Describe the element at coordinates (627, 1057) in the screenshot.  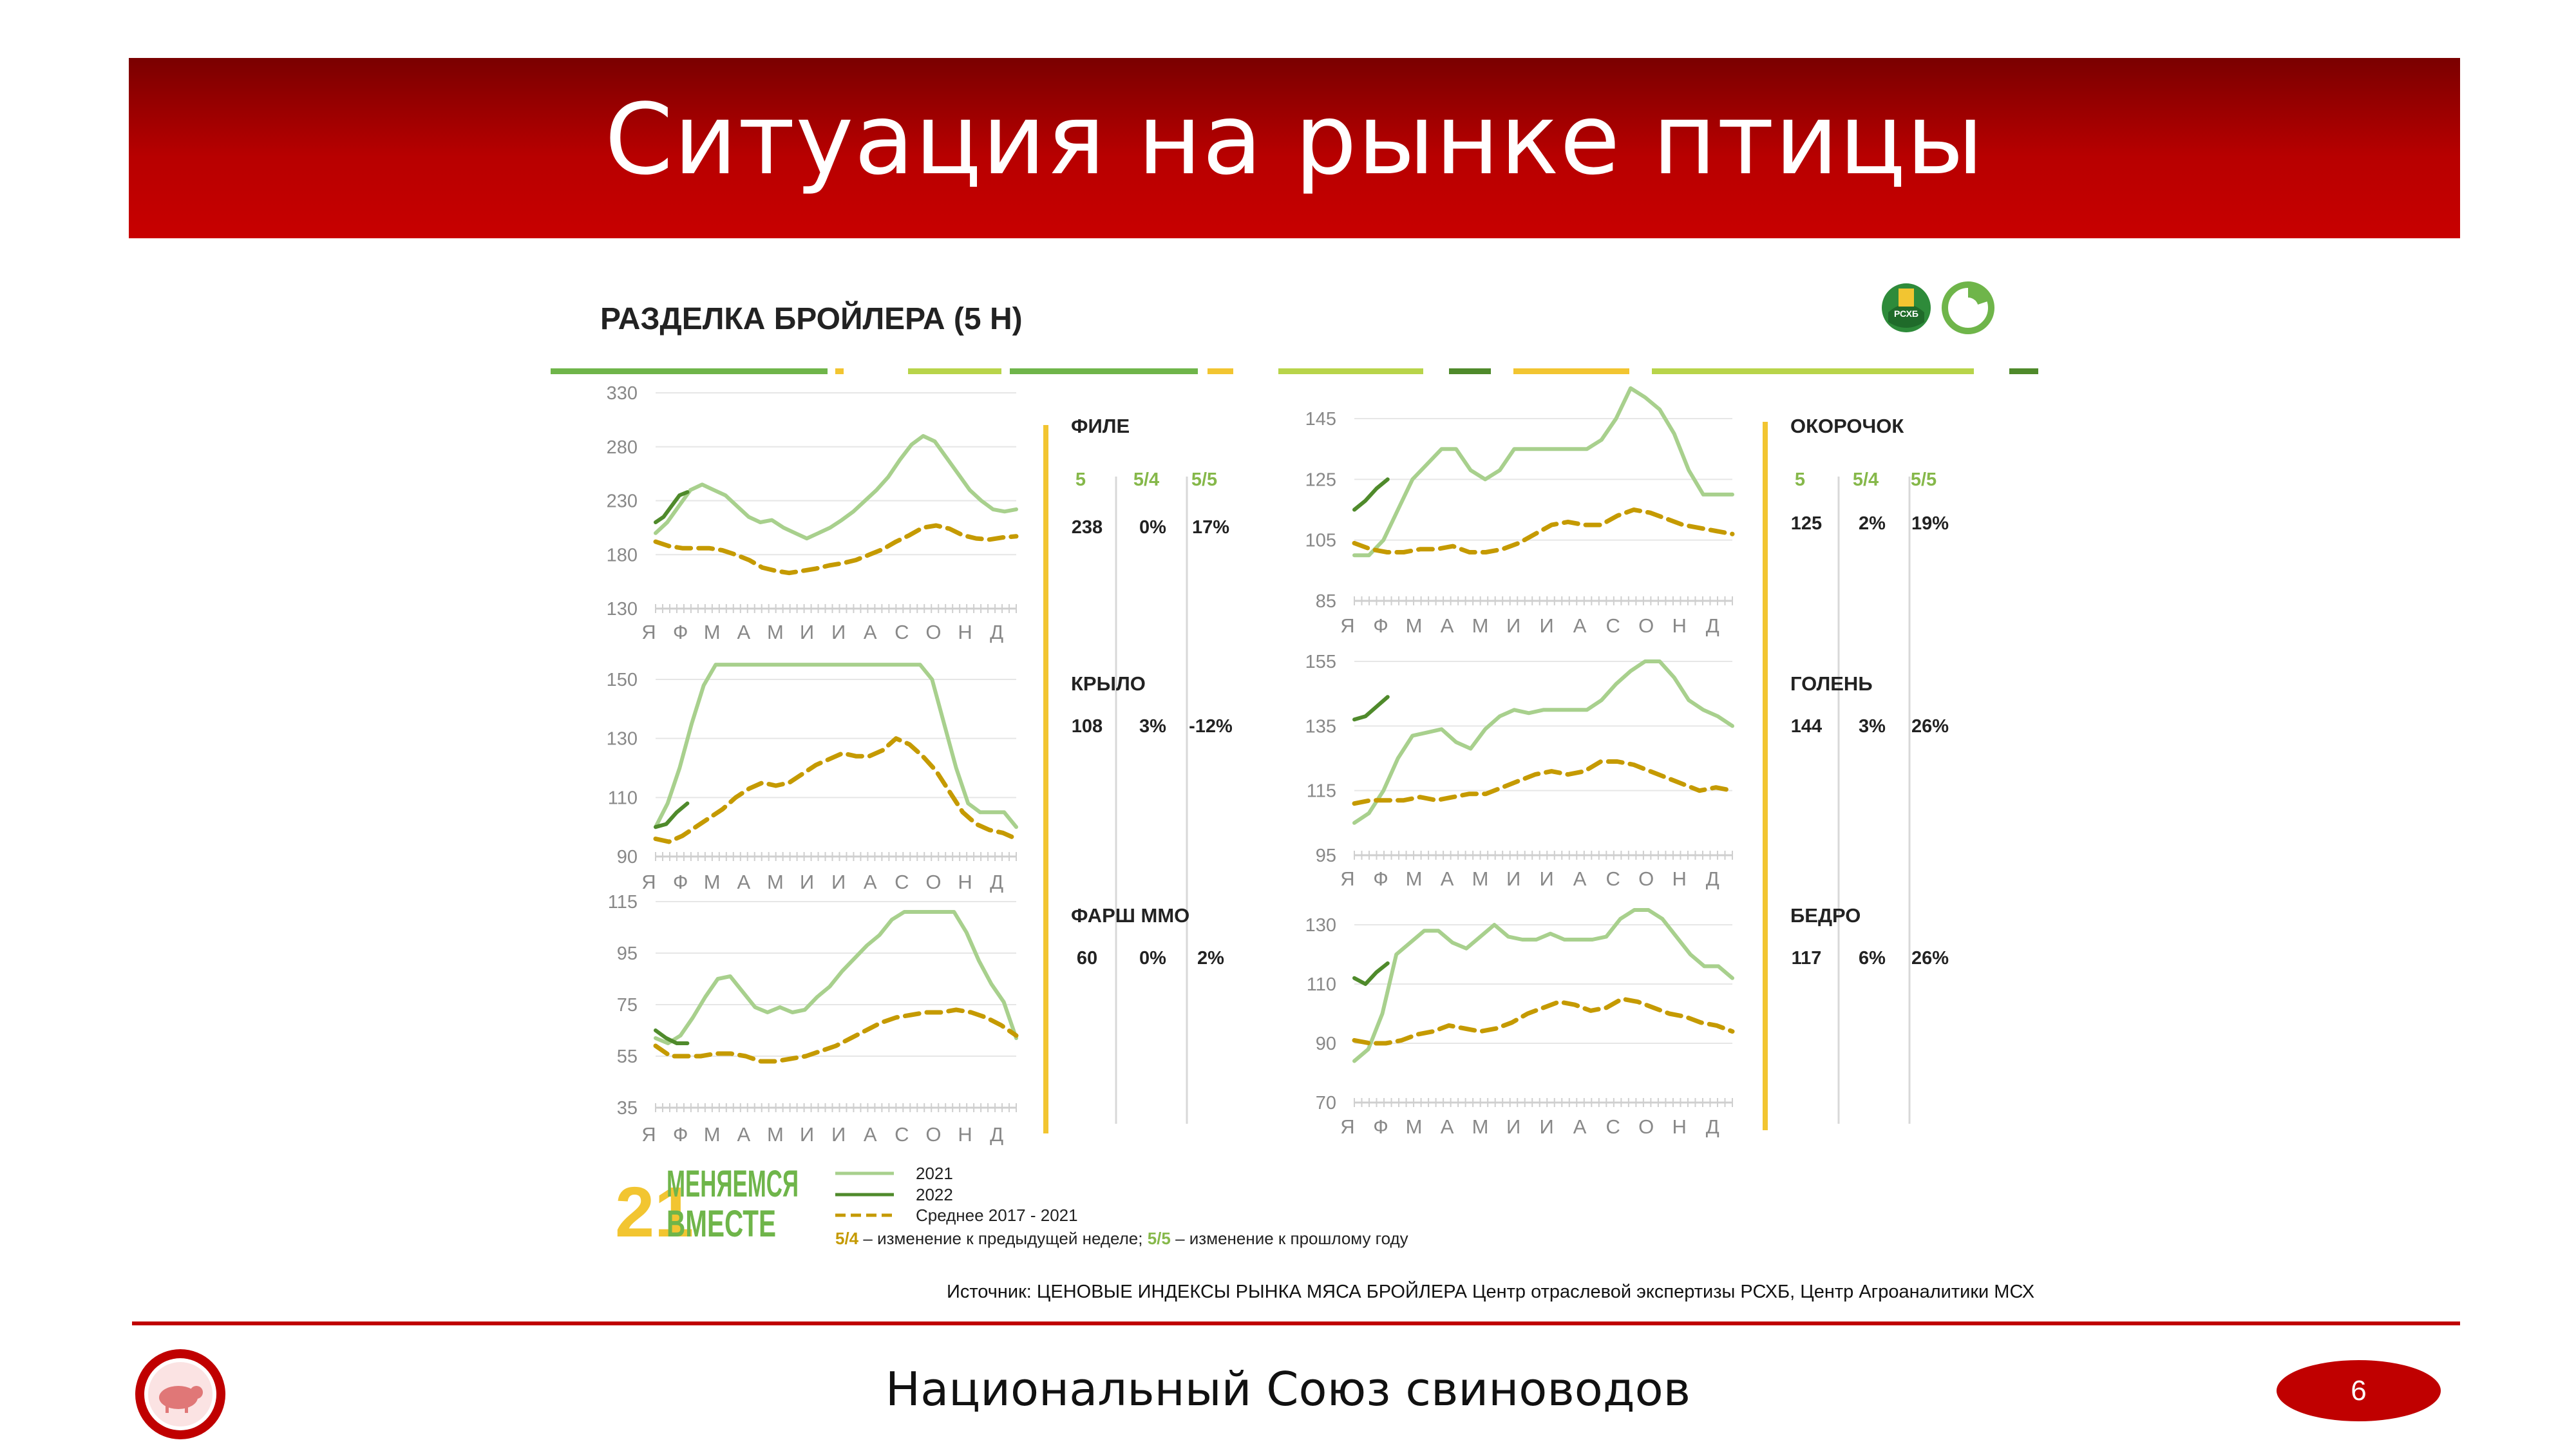
I see `y-tick-label: 55` at that location.